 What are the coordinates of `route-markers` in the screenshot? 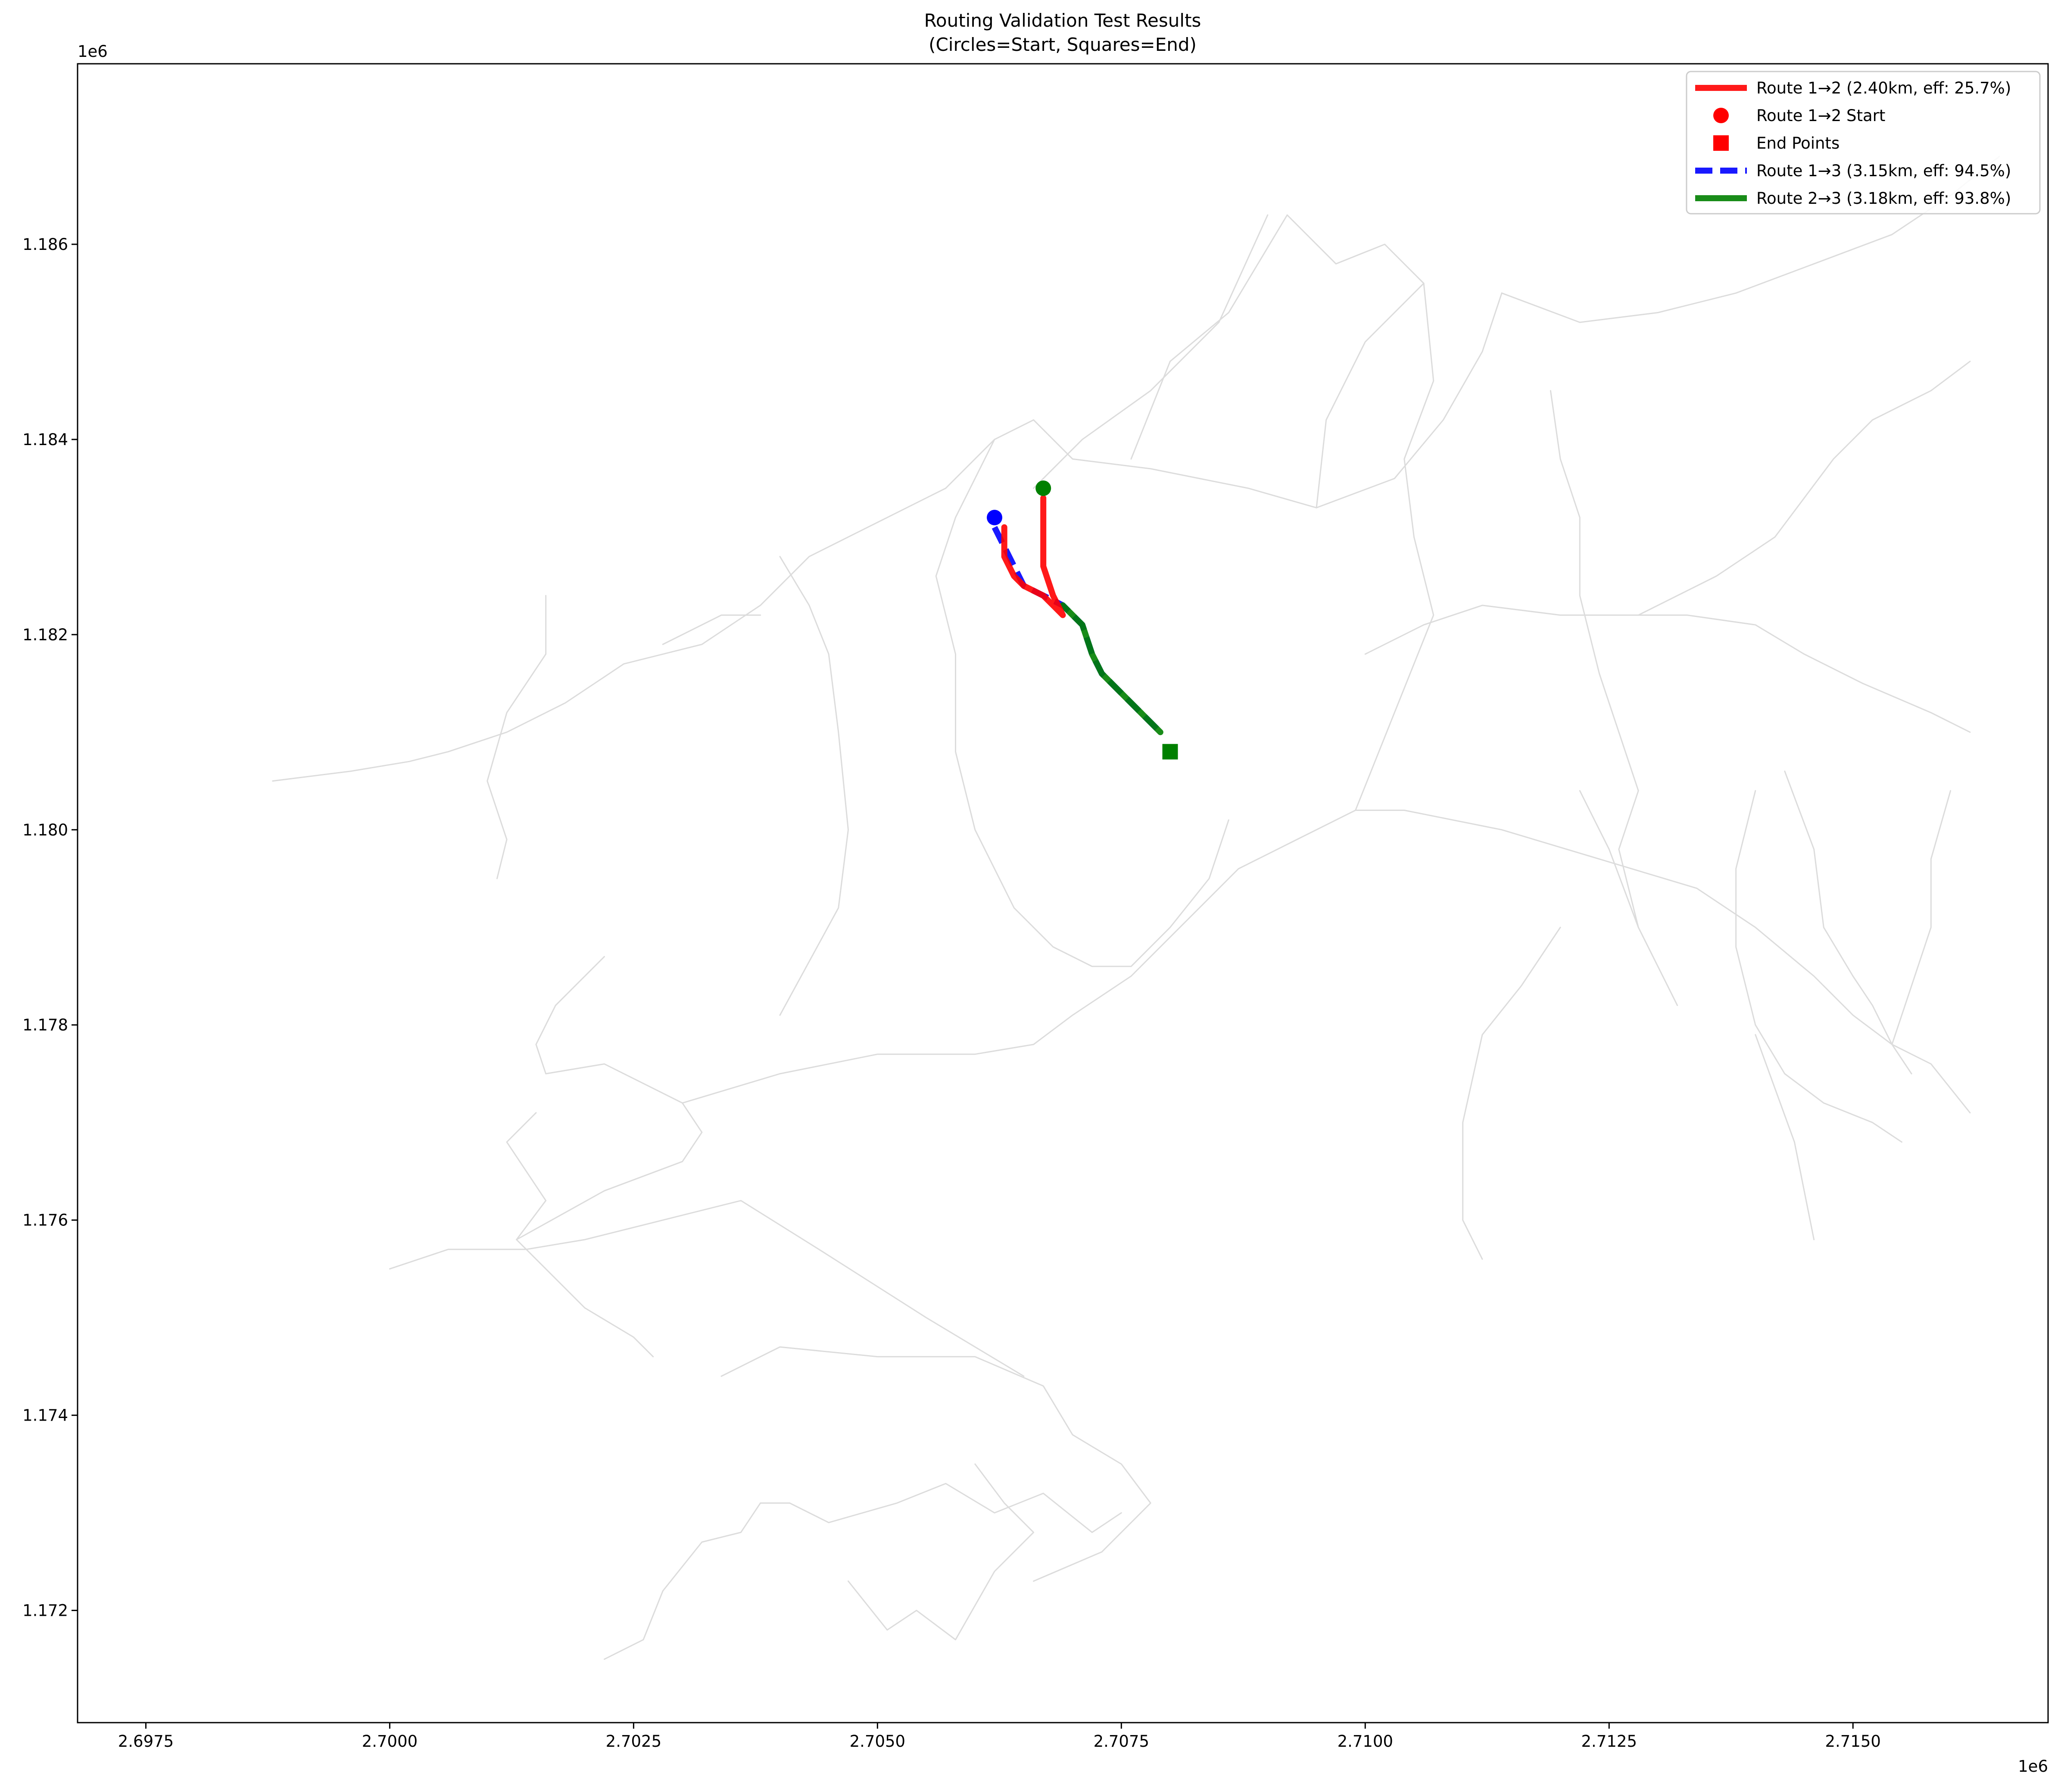 It's located at (1082, 620).